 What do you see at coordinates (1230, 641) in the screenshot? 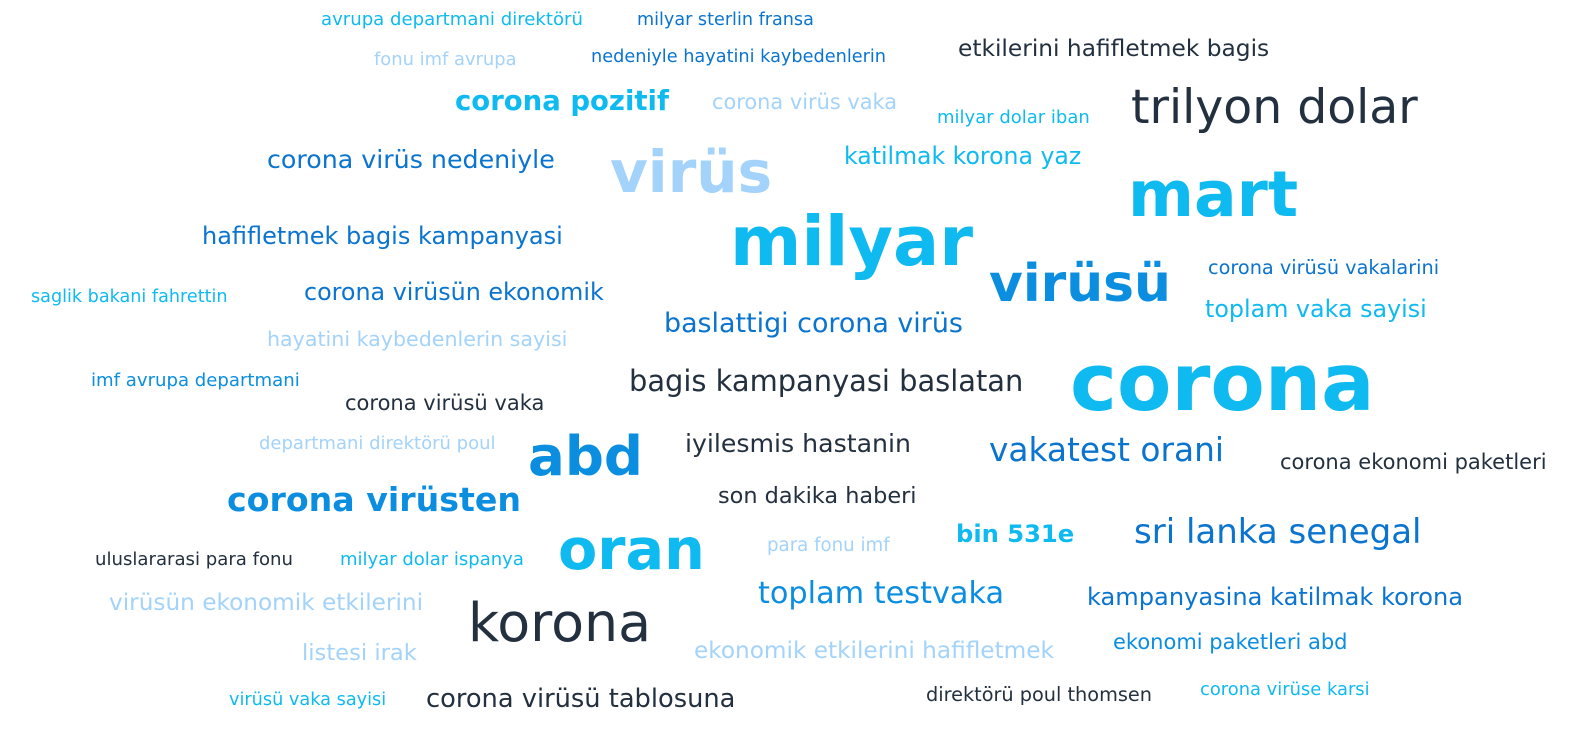
I see `cloud-word: ekonomi paketleri abd` at bounding box center [1230, 641].